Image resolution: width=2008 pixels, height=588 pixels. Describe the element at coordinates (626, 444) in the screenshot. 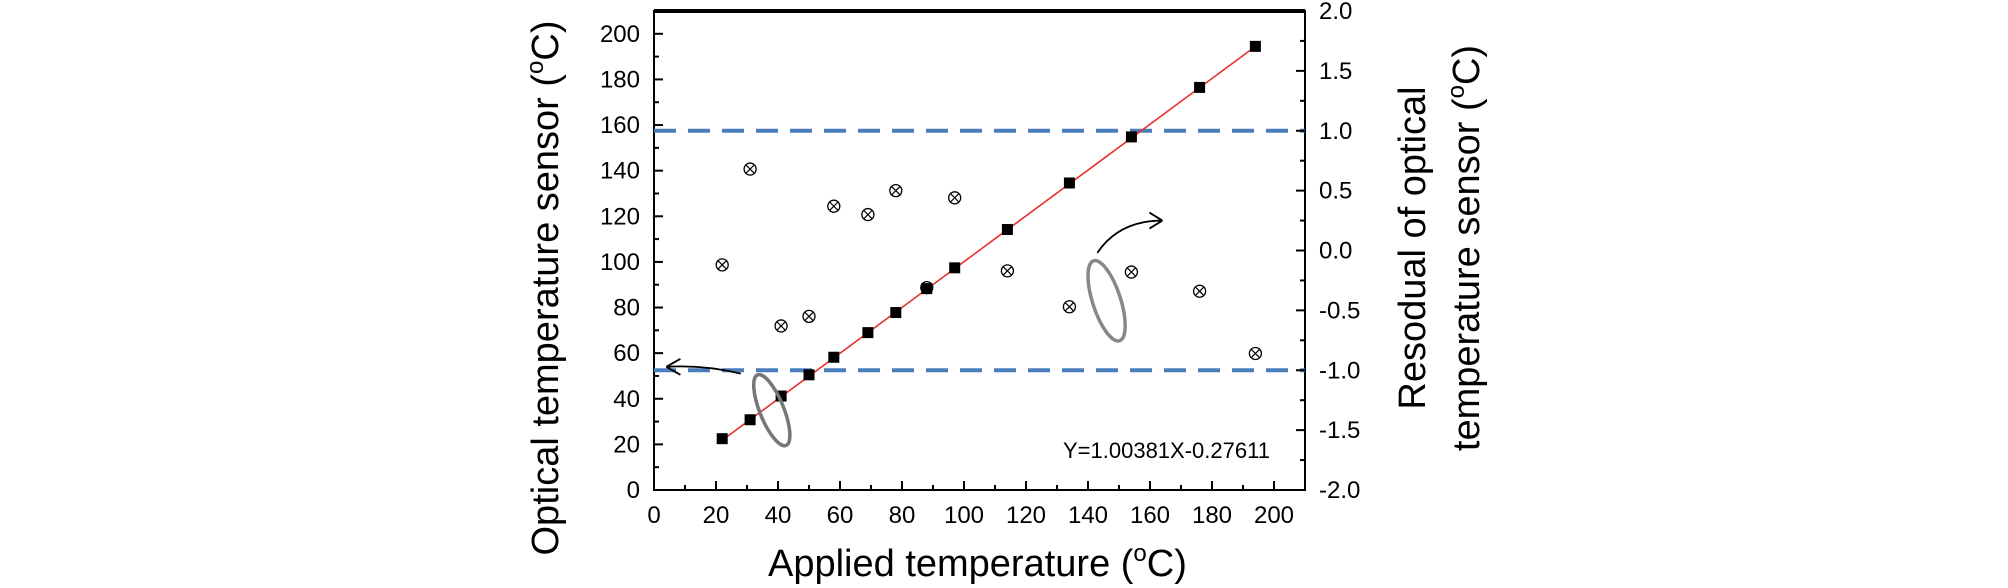

I see `y-tick-label: 20` at that location.